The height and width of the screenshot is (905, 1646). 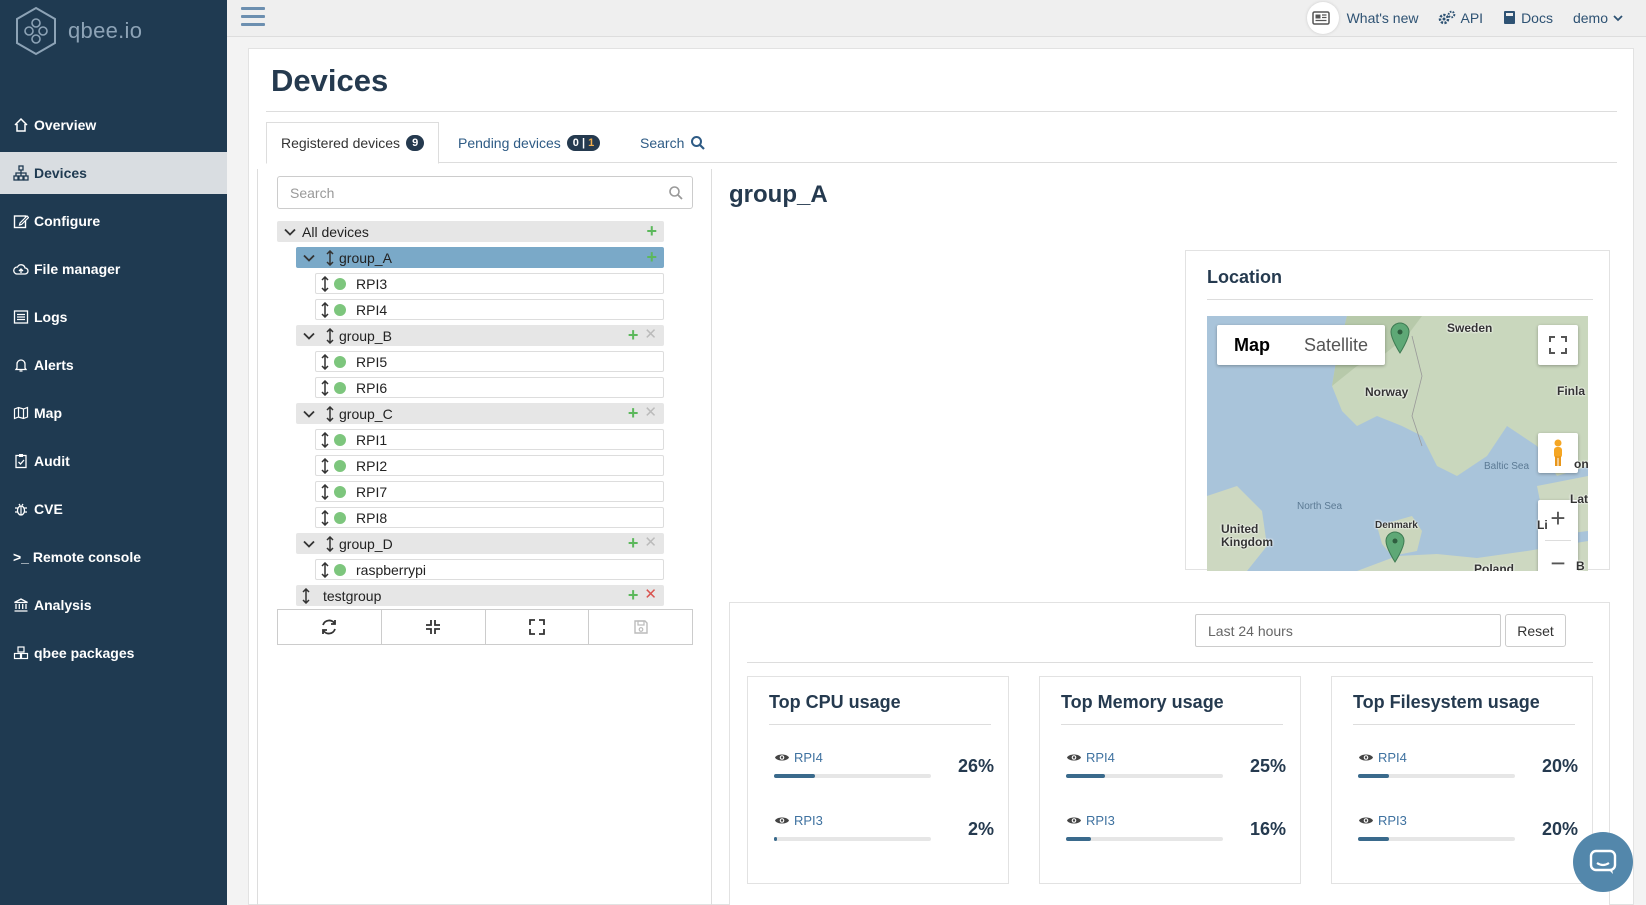 What do you see at coordinates (1558, 559) in the screenshot?
I see `zoom-out-button: −` at bounding box center [1558, 559].